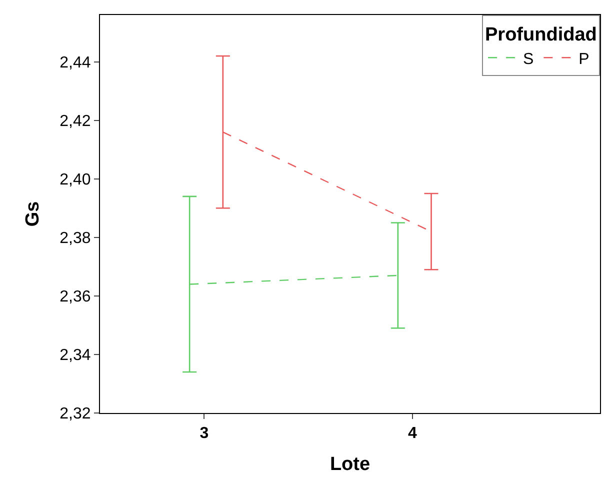  Describe the element at coordinates (584, 59) in the screenshot. I see `legend-label: P` at that location.